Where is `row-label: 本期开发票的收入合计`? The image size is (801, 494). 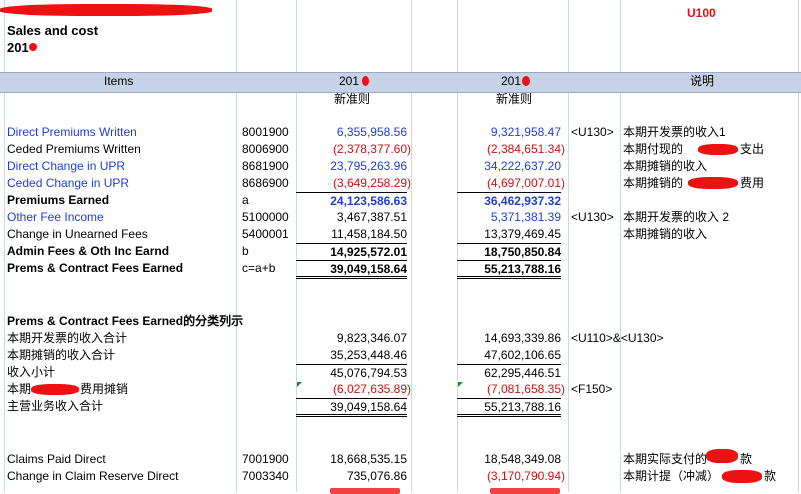
row-label: 本期开发票的收入合计 is located at coordinates (67, 338).